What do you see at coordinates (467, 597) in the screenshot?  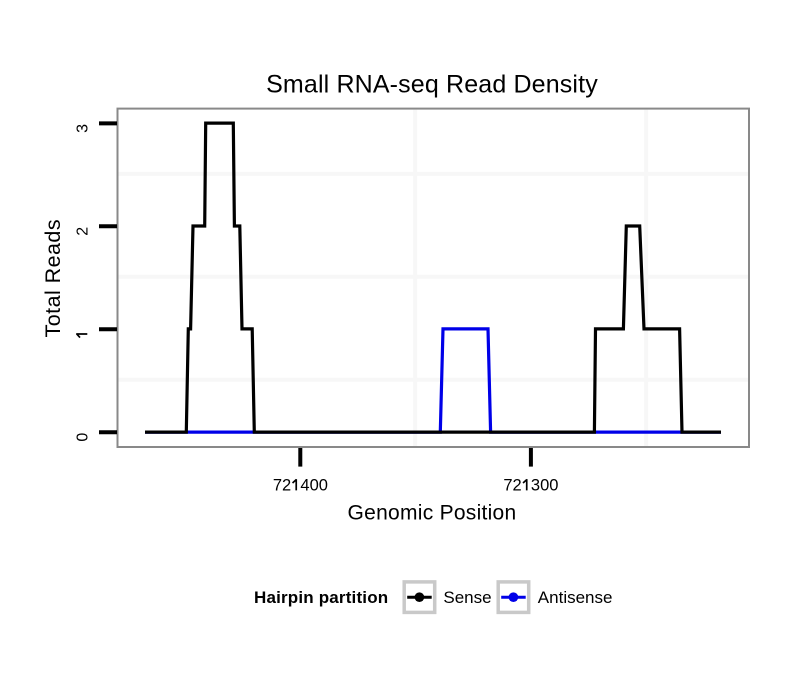 I see `svg-text: Sense` at bounding box center [467, 597].